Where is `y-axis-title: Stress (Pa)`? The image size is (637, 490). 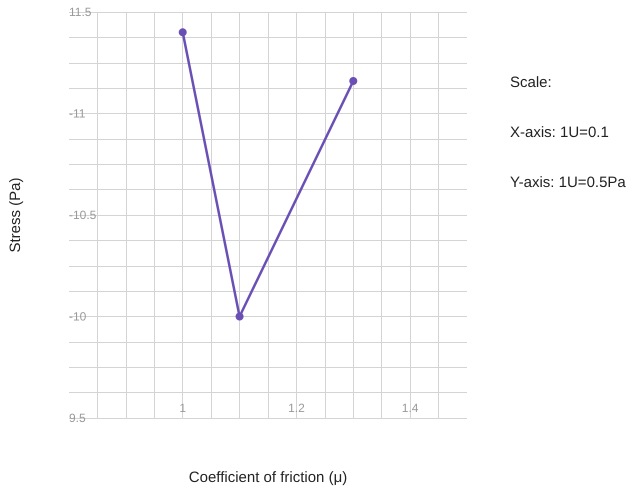
y-axis-title: Stress (Pa) is located at coordinates (15, 215).